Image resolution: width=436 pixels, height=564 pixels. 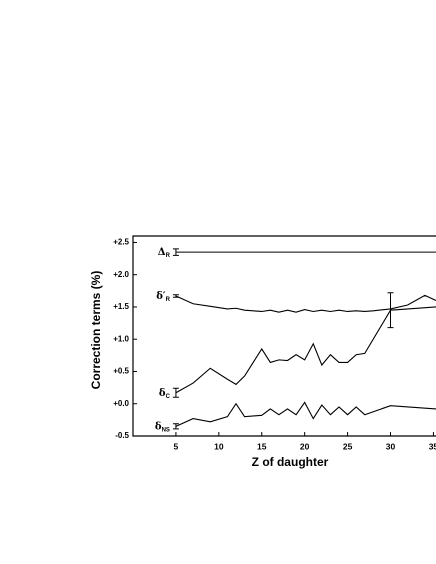 What do you see at coordinates (121, 274) in the screenshot?
I see `y-tick-label: +2.0` at bounding box center [121, 274].